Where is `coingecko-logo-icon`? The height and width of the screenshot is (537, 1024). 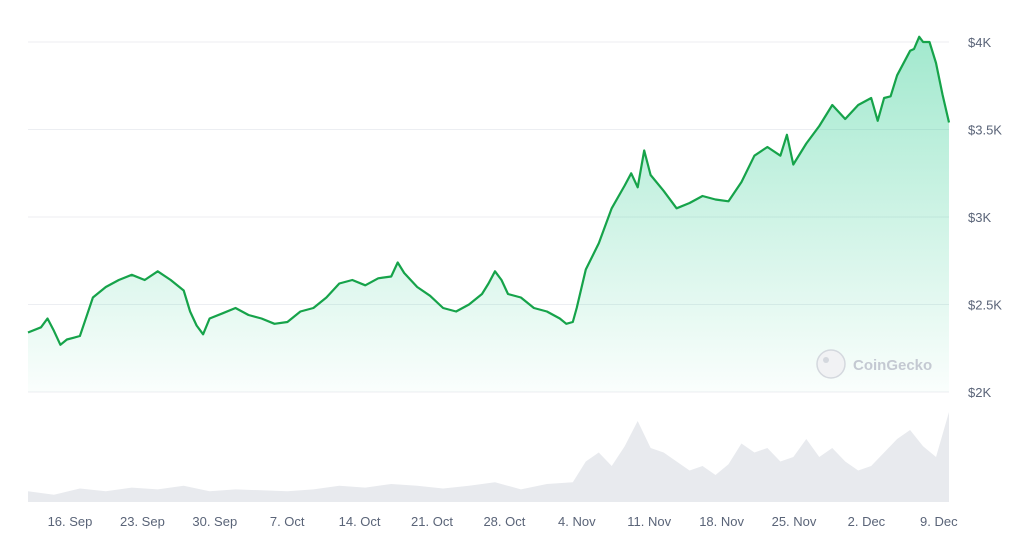
coingecko-logo-icon is located at coordinates (831, 364).